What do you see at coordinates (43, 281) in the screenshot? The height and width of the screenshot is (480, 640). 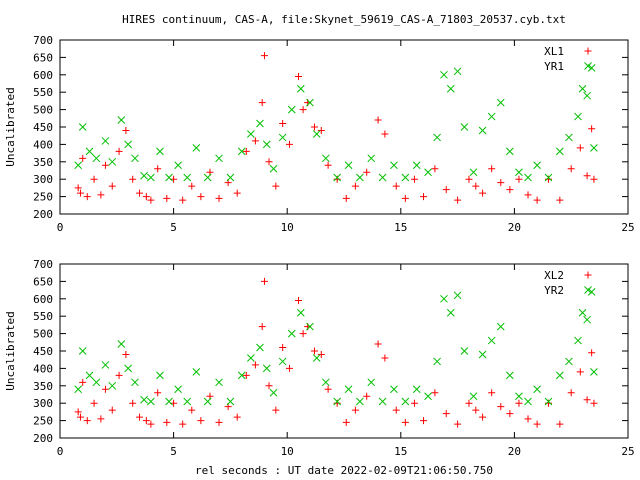 I see `y-tick-label: 650` at bounding box center [43, 281].